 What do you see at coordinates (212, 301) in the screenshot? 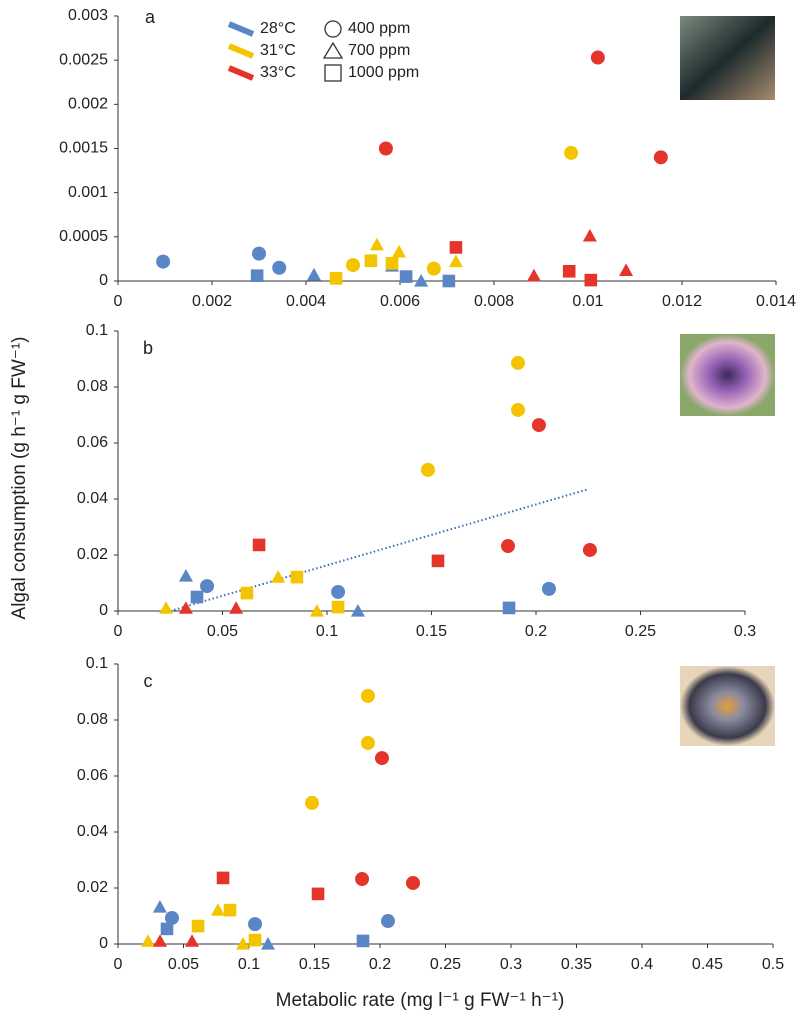
I see `x-tick-label: 0.002` at bounding box center [212, 301].